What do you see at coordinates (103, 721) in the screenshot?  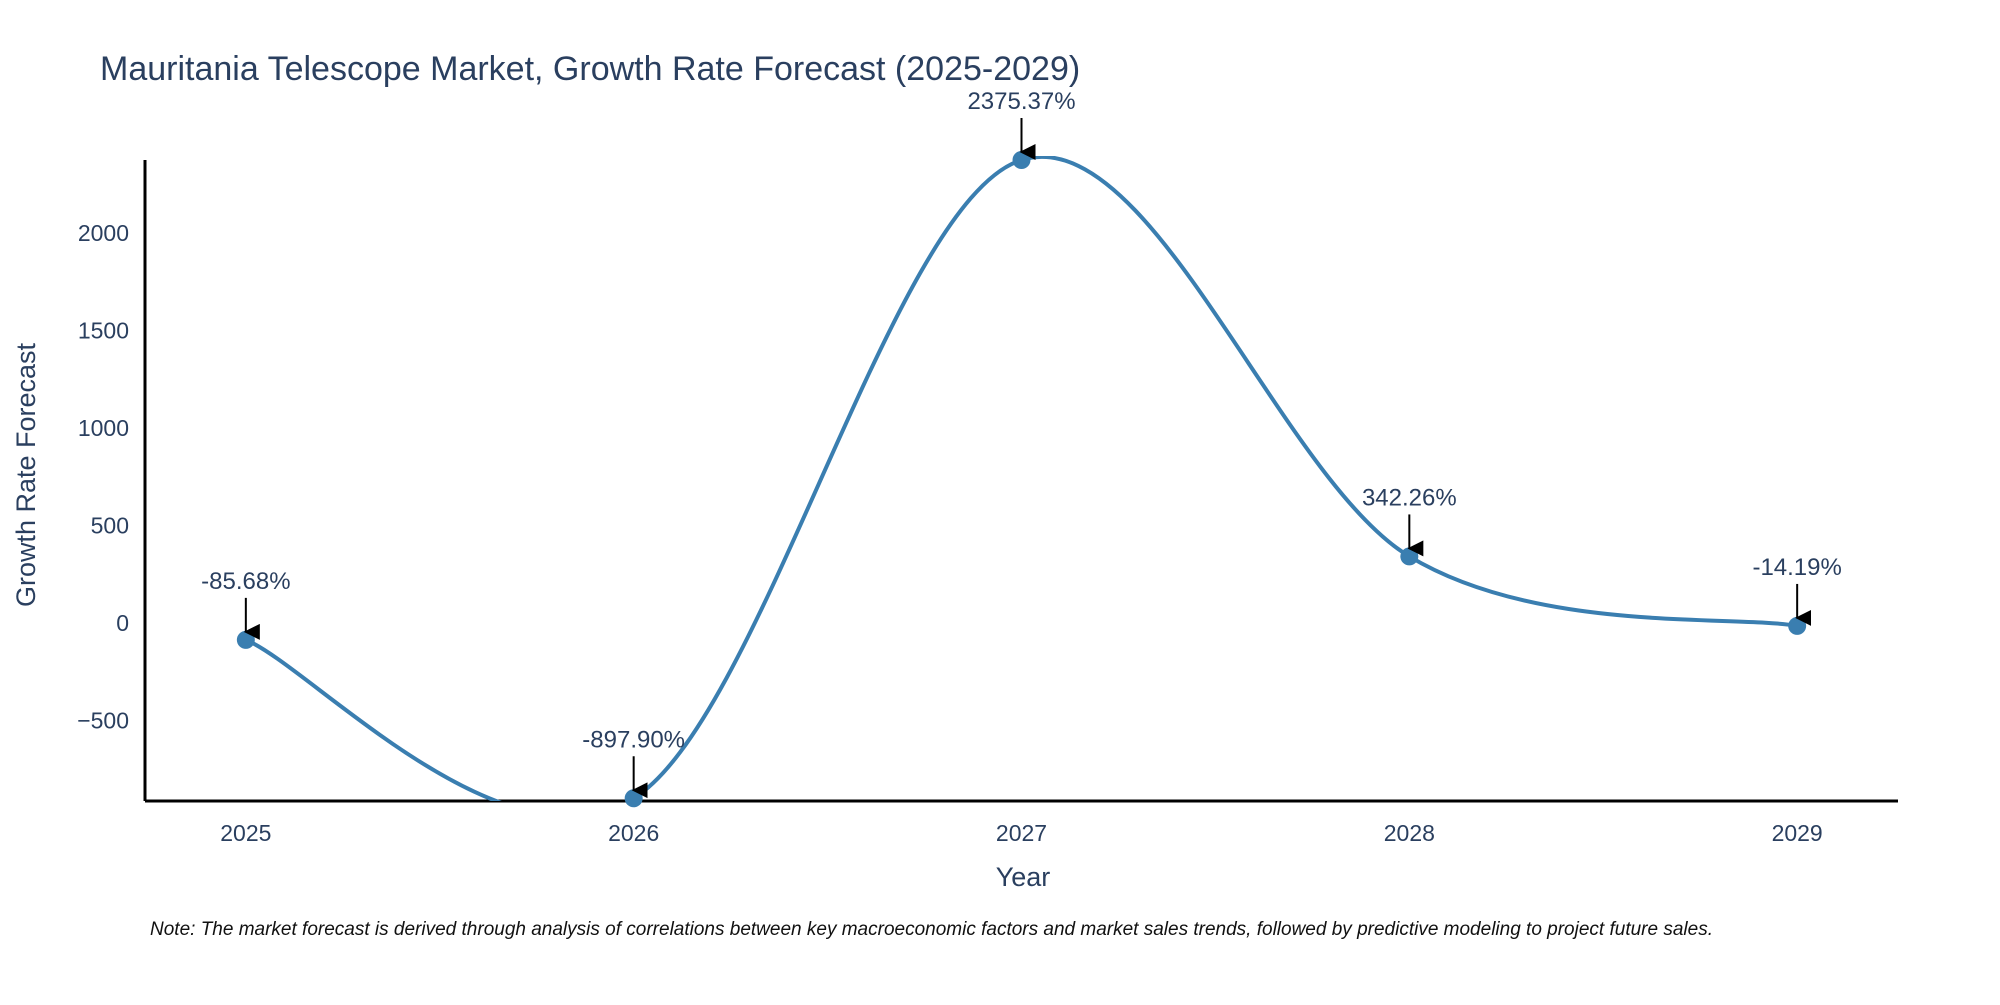 I see `y-tick-label: −500` at bounding box center [103, 721].